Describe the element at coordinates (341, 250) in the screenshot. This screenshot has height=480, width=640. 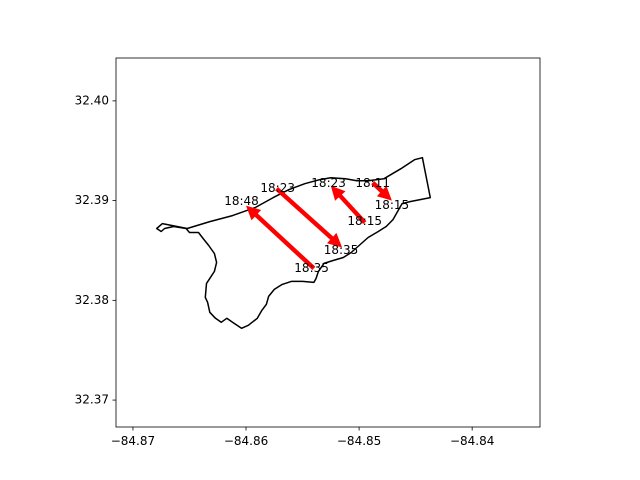
I see `time-label-4: 18:35` at that location.